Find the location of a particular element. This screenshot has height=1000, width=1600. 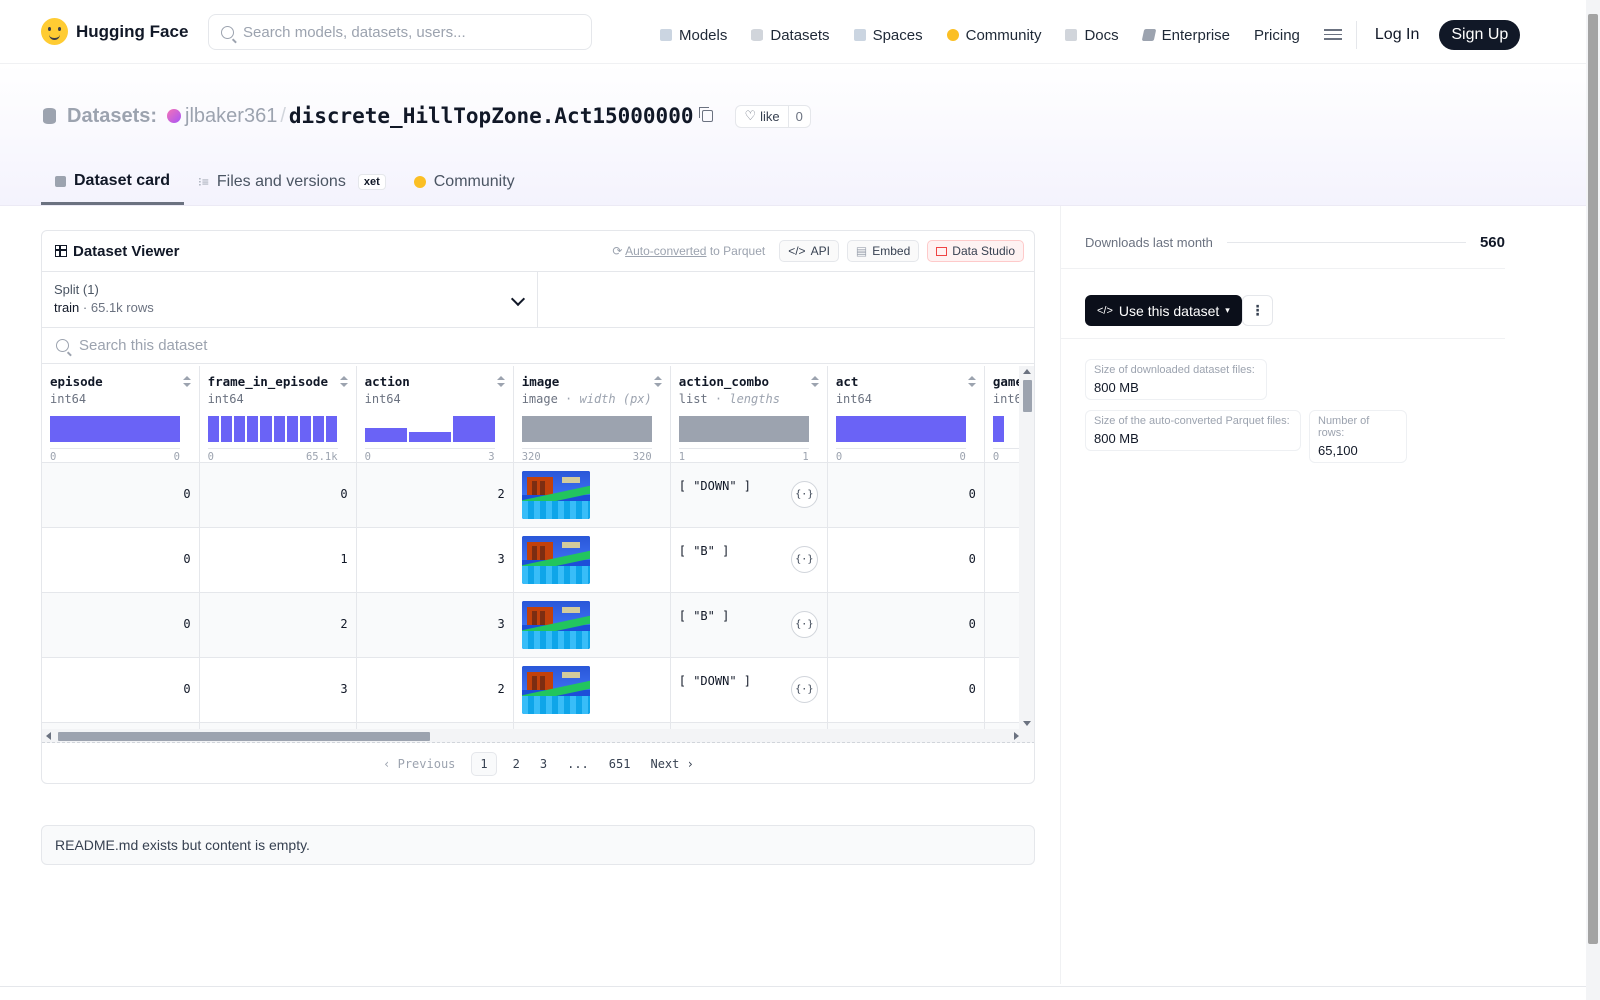

page-3: 3 is located at coordinates (543, 764).